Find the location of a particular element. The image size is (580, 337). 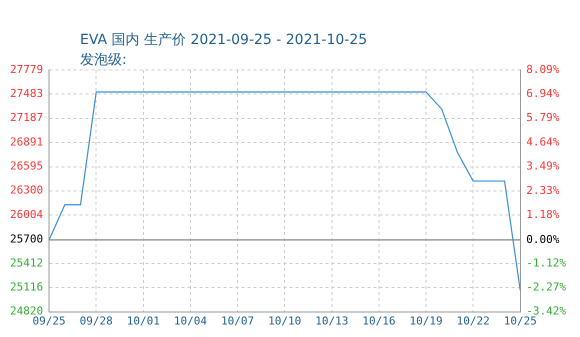

y2-tick-label: -2.27% is located at coordinates (546, 287).